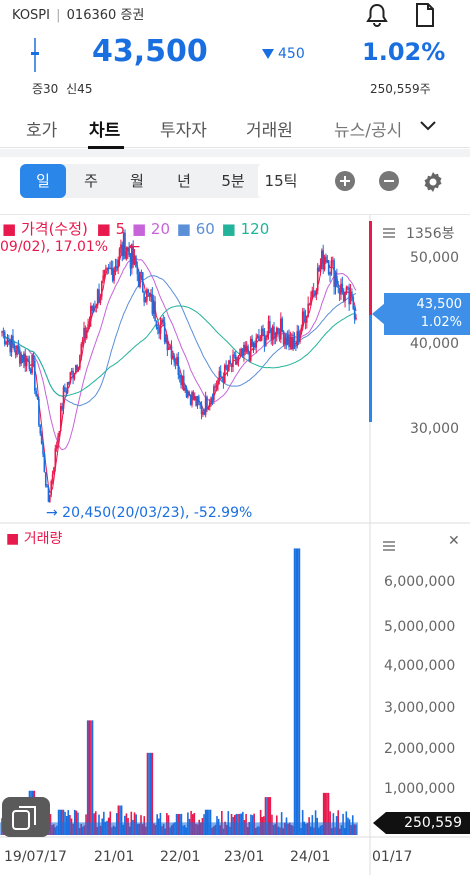 This screenshot has height=875, width=470. I want to click on volume-legend: ■ 거래량, so click(34, 538).